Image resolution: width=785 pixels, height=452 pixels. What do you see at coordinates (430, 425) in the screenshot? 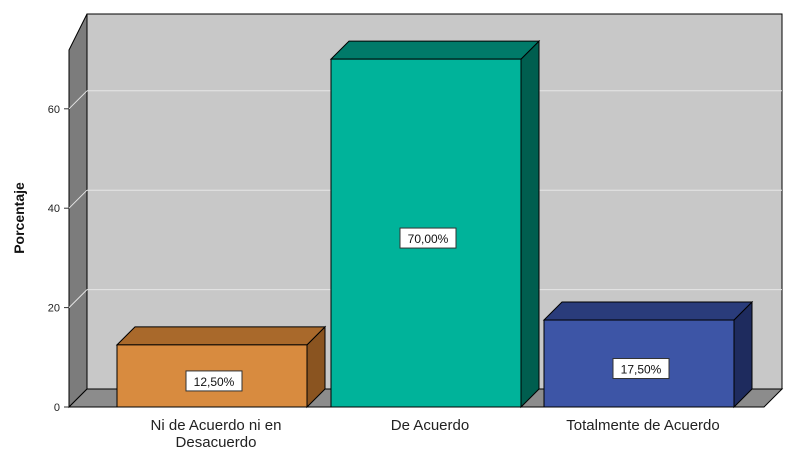
I see `x-tick-label: De Acuerdo` at bounding box center [430, 425].